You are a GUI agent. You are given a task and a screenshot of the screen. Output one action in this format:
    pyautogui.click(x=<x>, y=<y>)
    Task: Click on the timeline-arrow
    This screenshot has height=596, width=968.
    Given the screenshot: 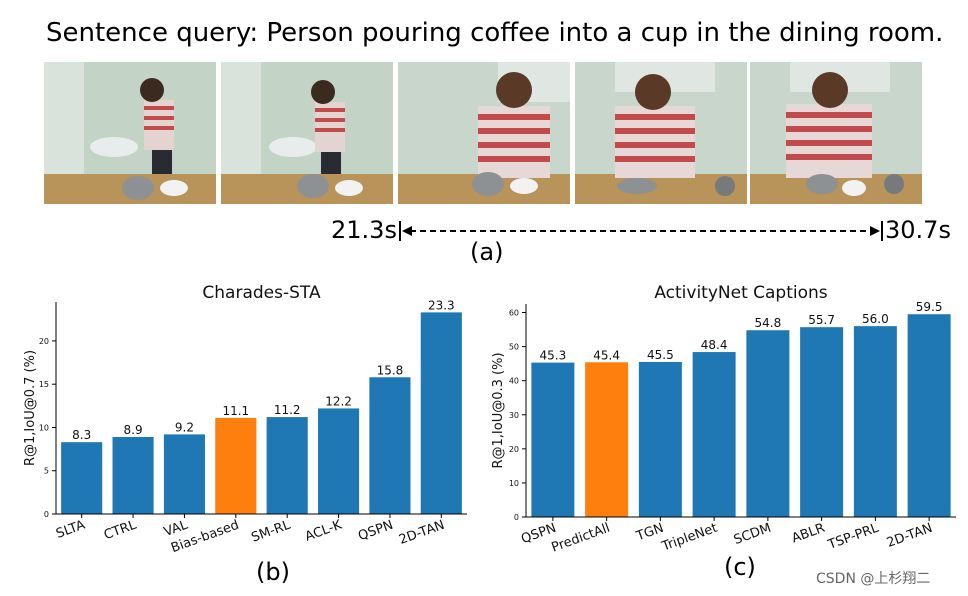 What is the action you would take?
    pyautogui.click(x=641, y=231)
    